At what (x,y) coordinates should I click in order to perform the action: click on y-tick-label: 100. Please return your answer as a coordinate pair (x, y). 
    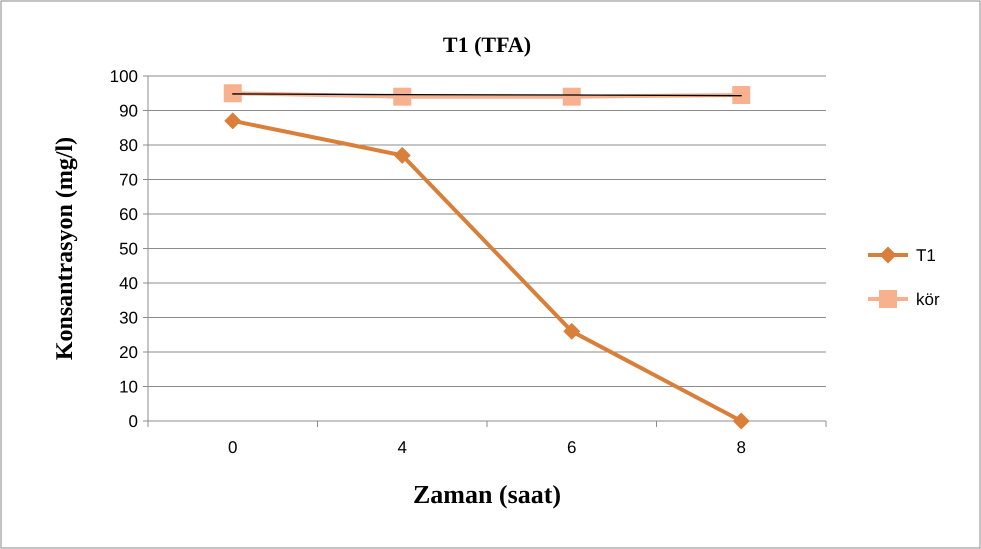
    Looking at the image, I should click on (124, 76).